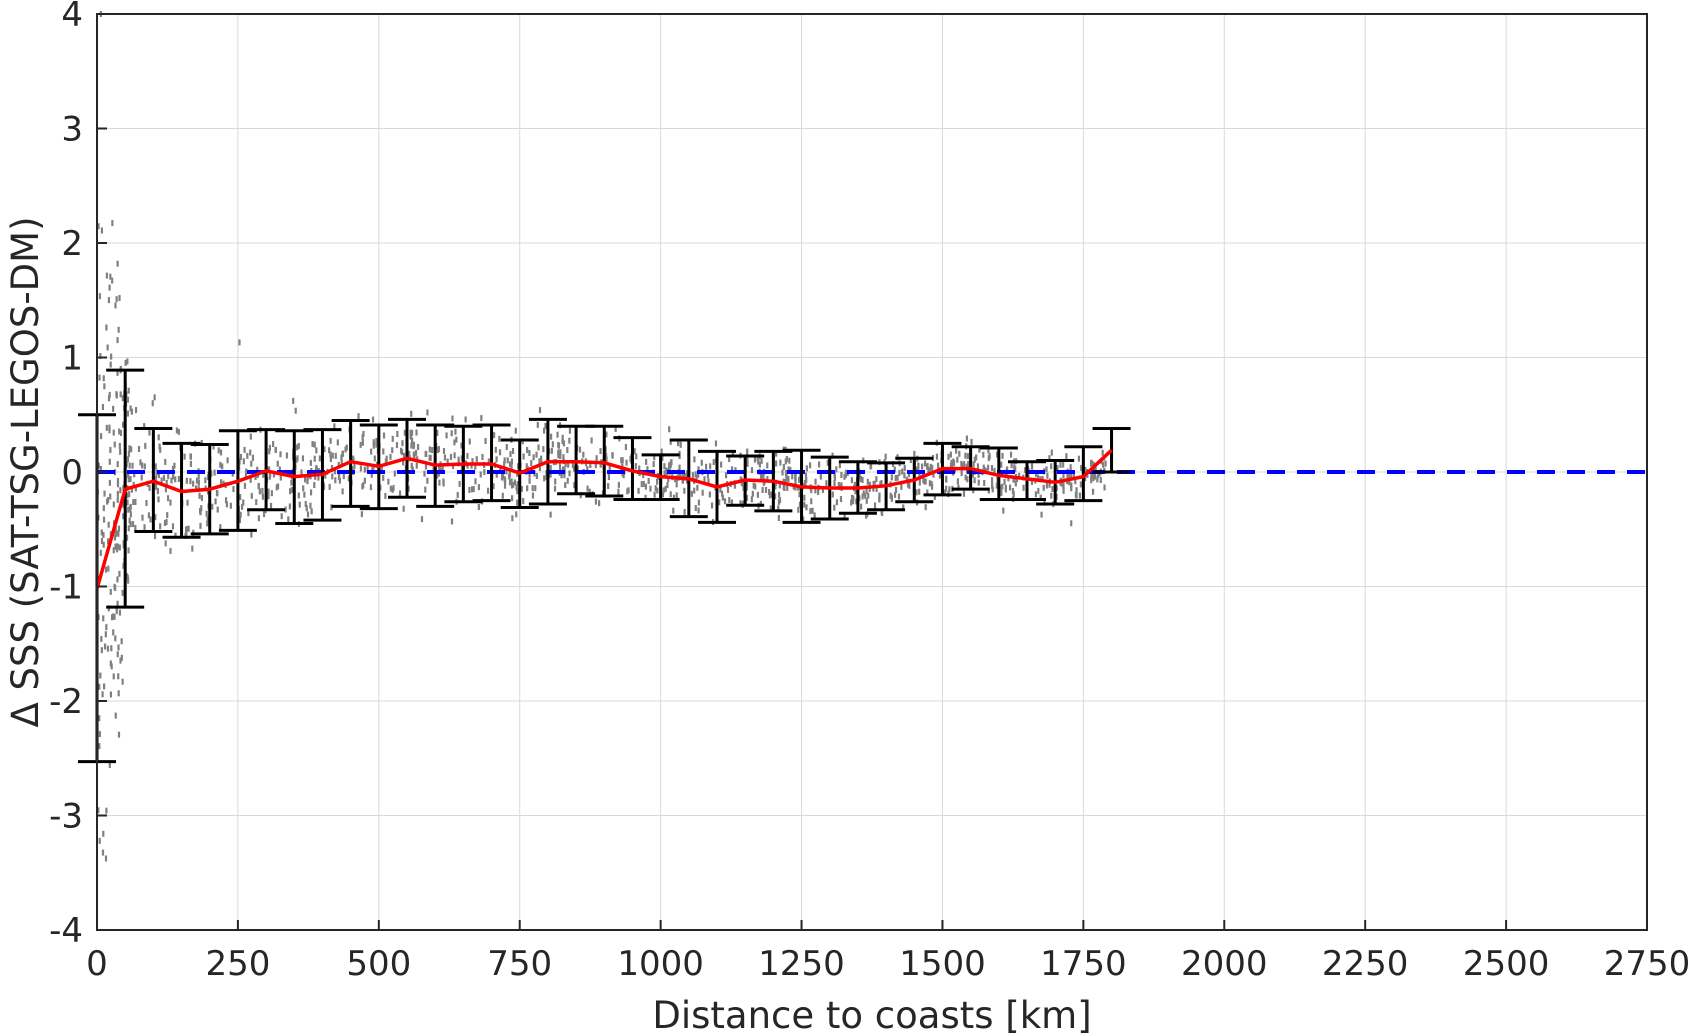 The image size is (1693, 1035). What do you see at coordinates (72, 473) in the screenshot?
I see `y-tick-label: 0` at bounding box center [72, 473].